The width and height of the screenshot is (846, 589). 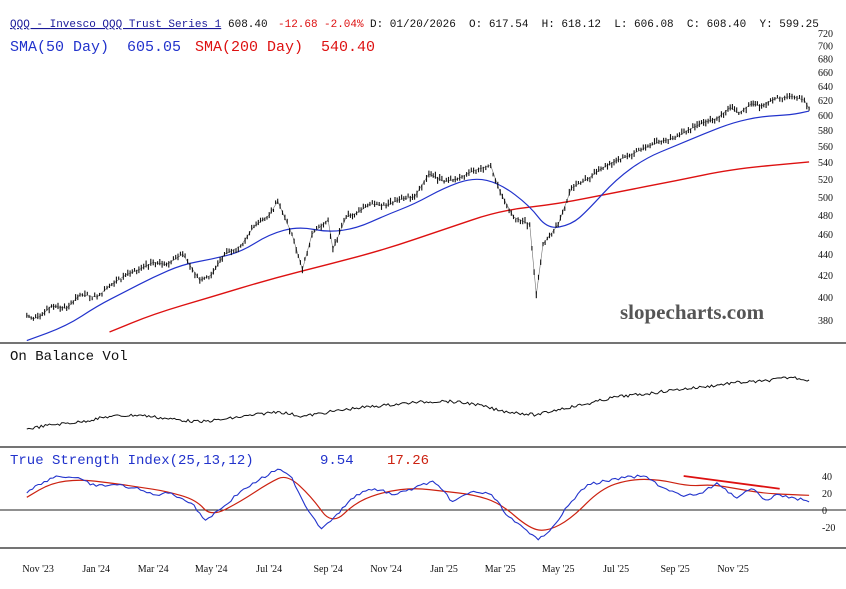 I want to click on x-tick-label: Jan '24, so click(x=96, y=569).